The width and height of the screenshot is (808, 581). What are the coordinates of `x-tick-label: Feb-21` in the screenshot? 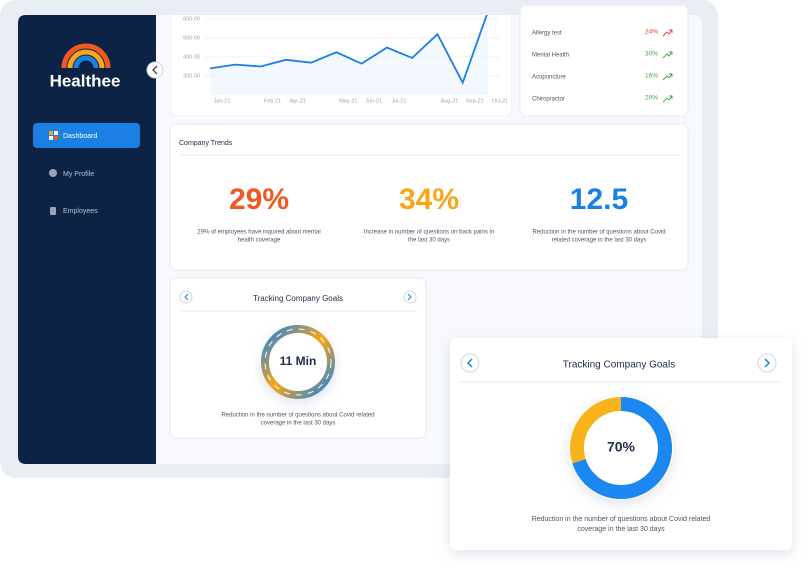 It's located at (272, 101).